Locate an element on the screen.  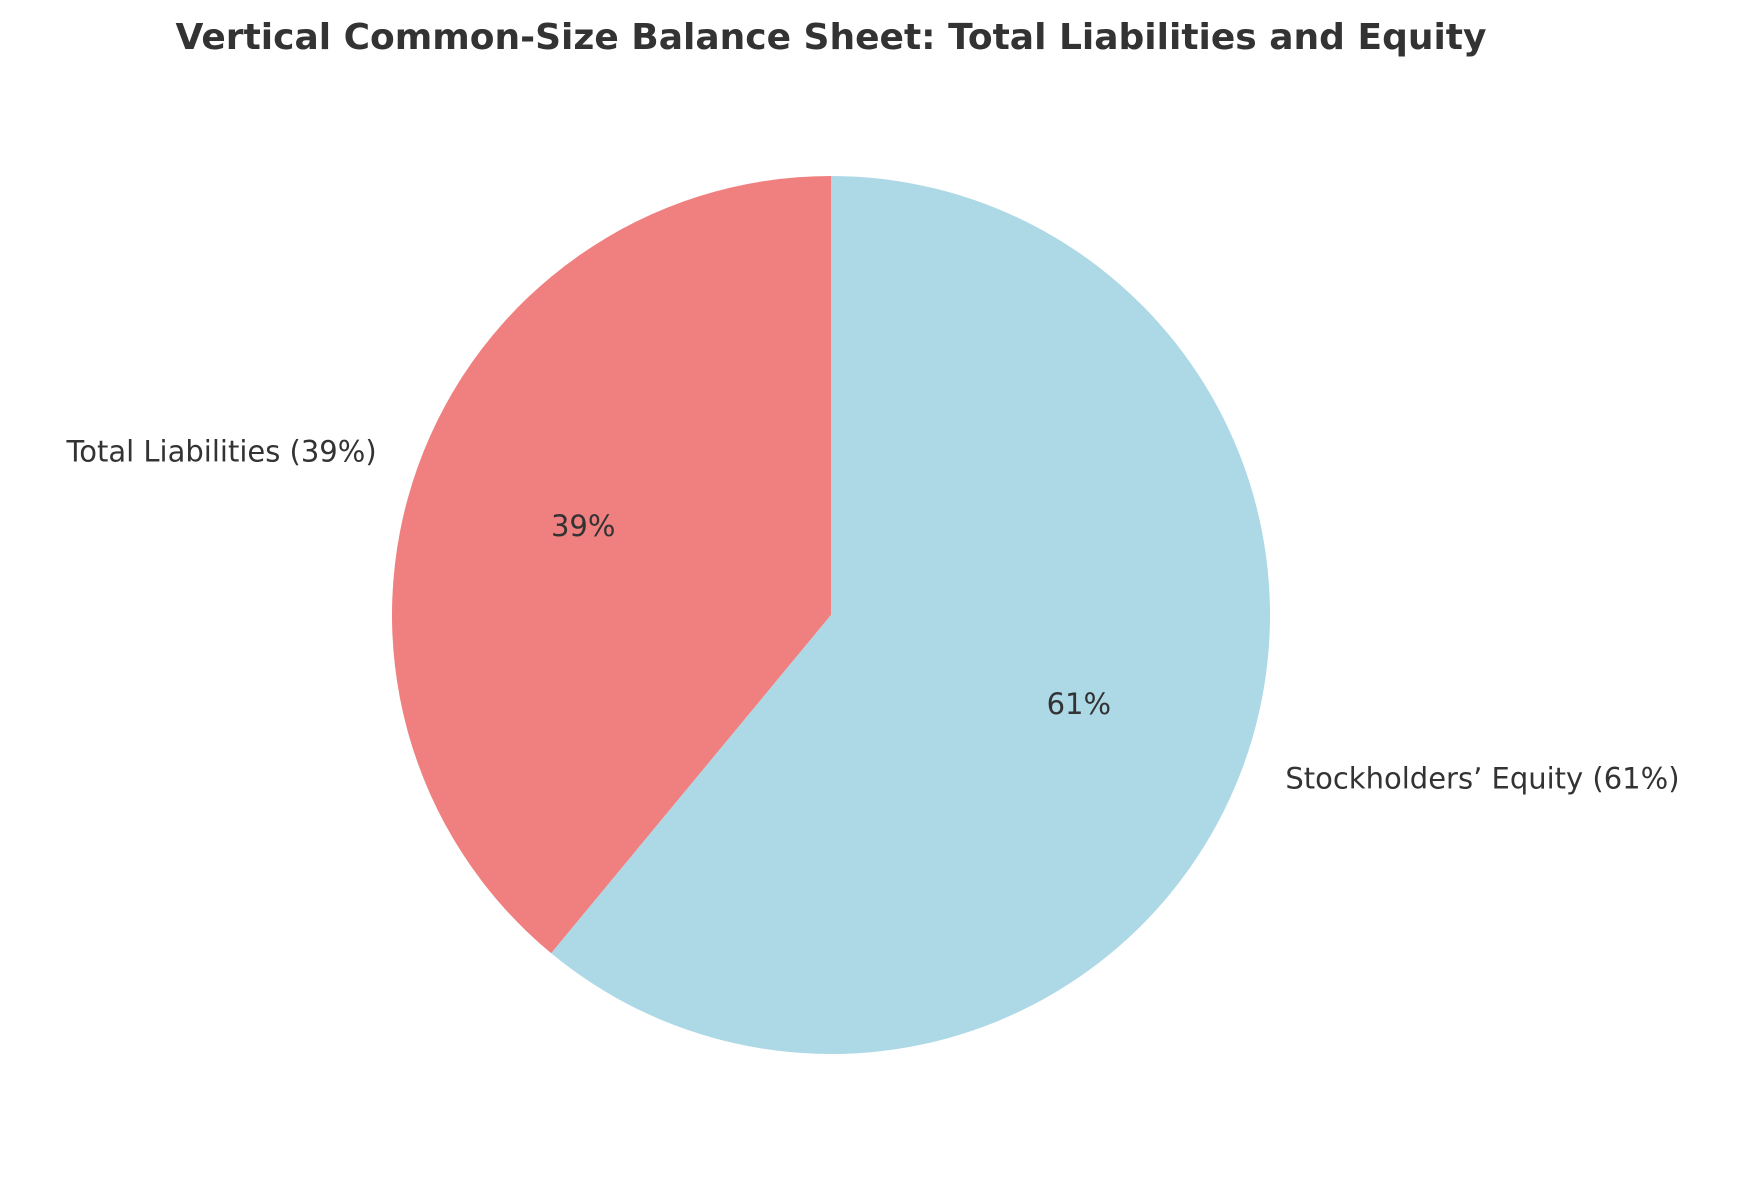
pie-category-label-stockholders-equity: Stockholders’ Equity (61%) is located at coordinates (1482, 779).